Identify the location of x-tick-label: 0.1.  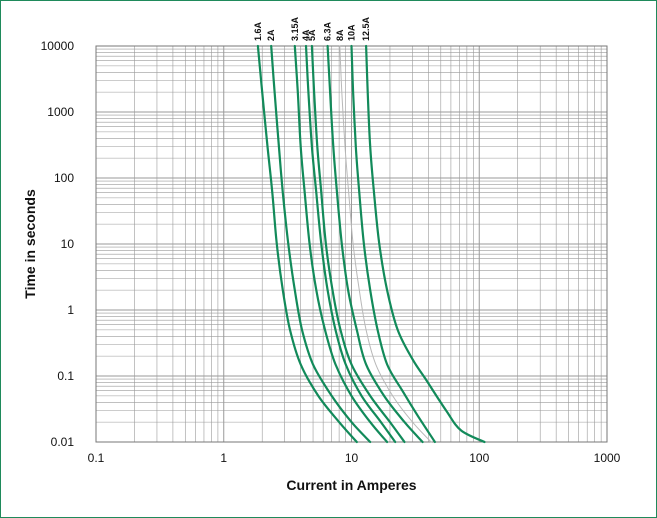
(96, 458).